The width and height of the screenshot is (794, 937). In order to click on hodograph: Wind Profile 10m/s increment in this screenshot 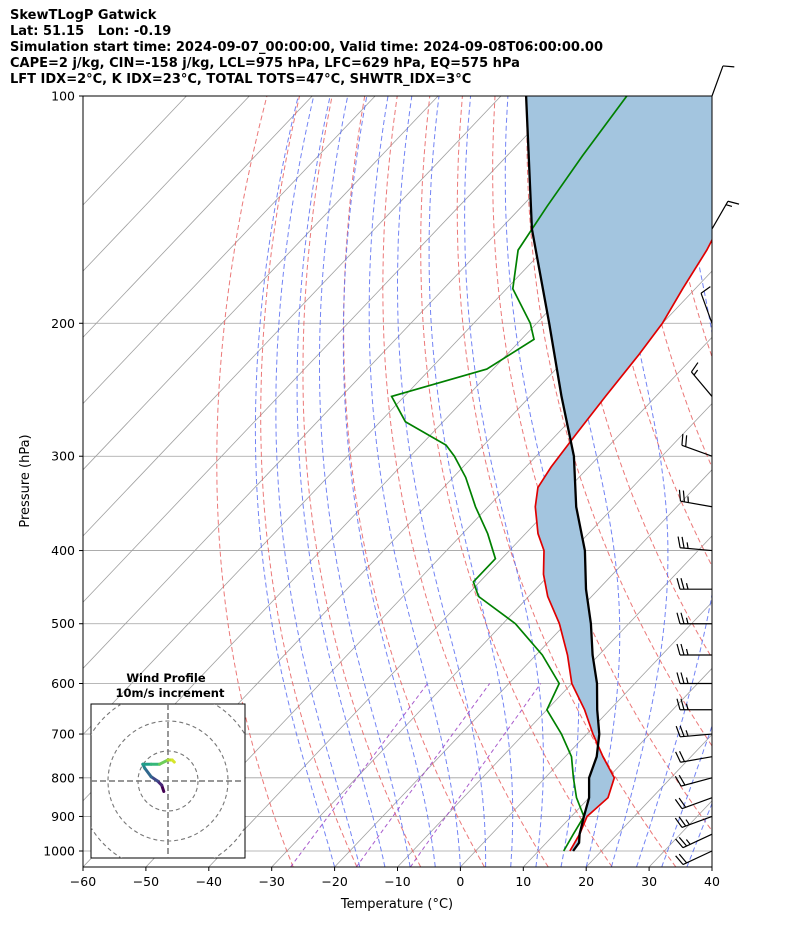, I will do `click(168, 765)`.